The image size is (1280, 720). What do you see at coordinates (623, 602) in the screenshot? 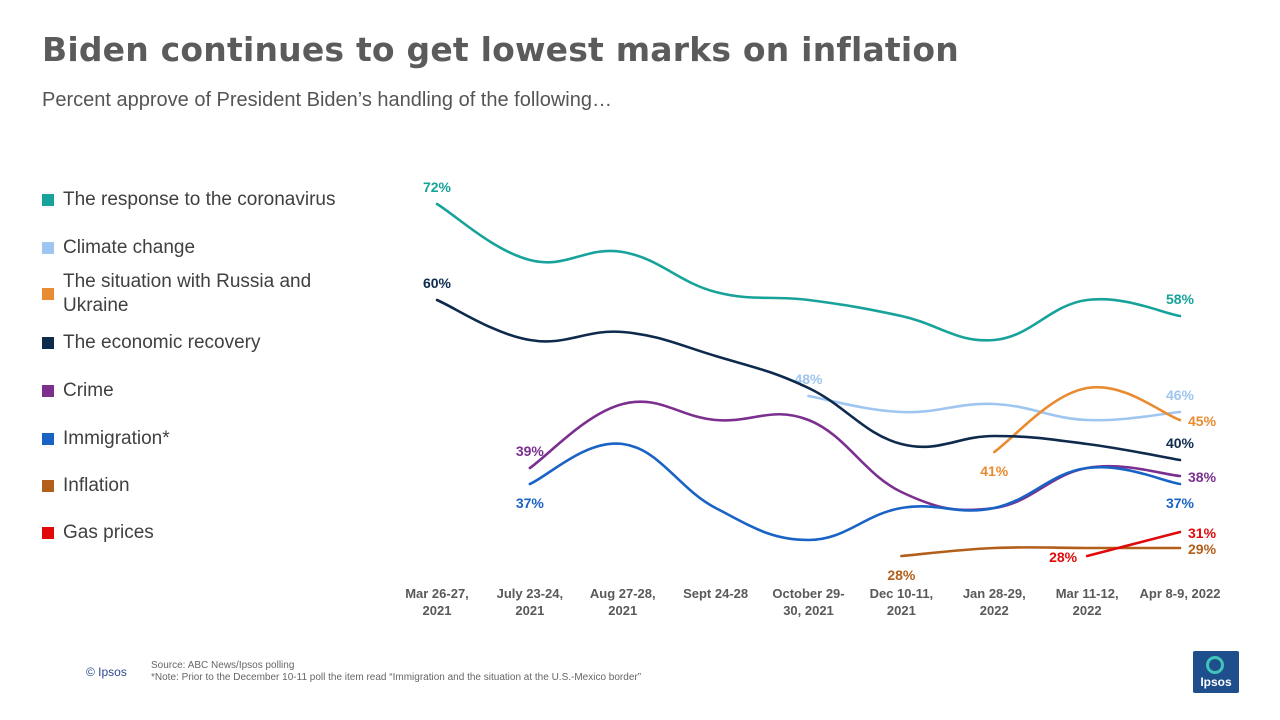
I see `x-tick-label: Aug 27-28, 2021` at bounding box center [623, 602].